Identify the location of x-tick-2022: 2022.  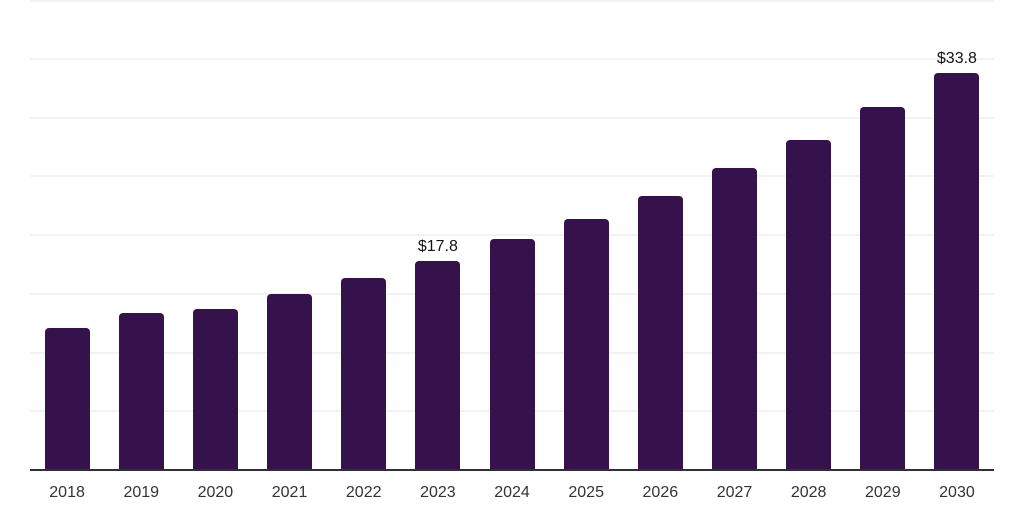
(363, 492).